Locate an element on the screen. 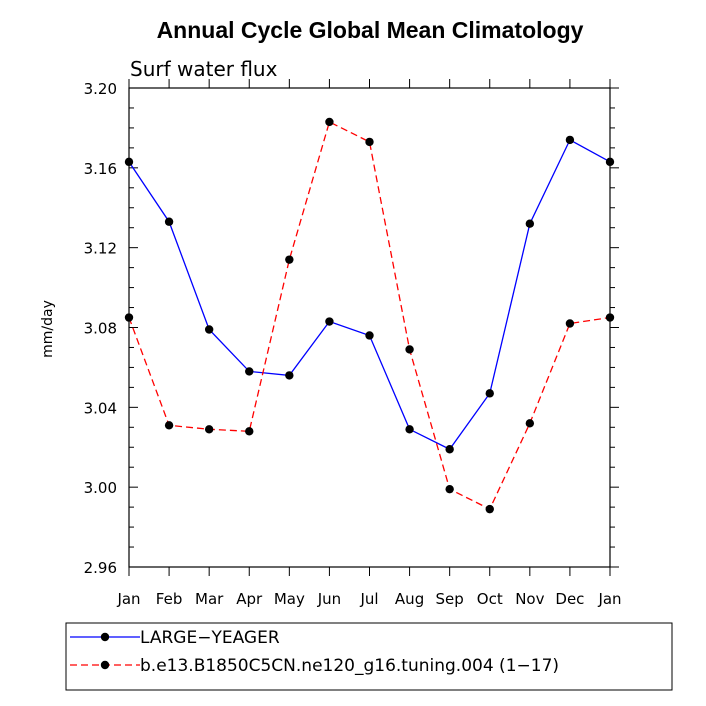  y-tick-label: 3.12 is located at coordinates (100, 249).